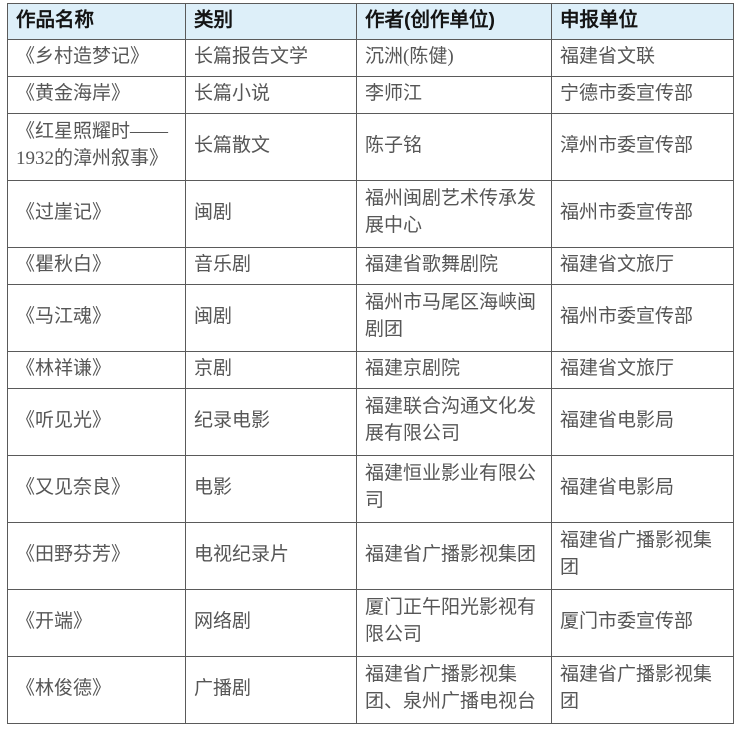 Image resolution: width=741 pixels, height=741 pixels. I want to click on table-row: 《林祥谦》 京剧 福建京剧院 福建省文旅厅, so click(370, 369).